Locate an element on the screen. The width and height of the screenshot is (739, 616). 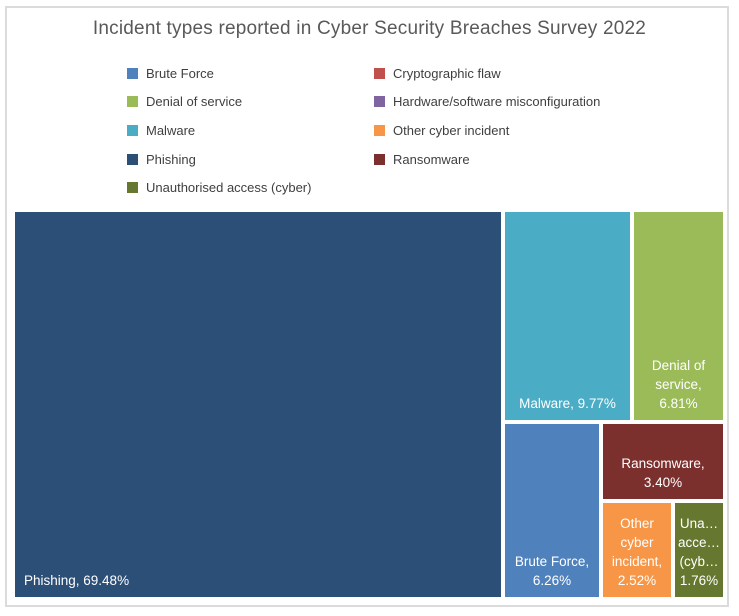
tile-label-other-cyber-incident: Other cyber incident, 2.52% is located at coordinates (637, 552).